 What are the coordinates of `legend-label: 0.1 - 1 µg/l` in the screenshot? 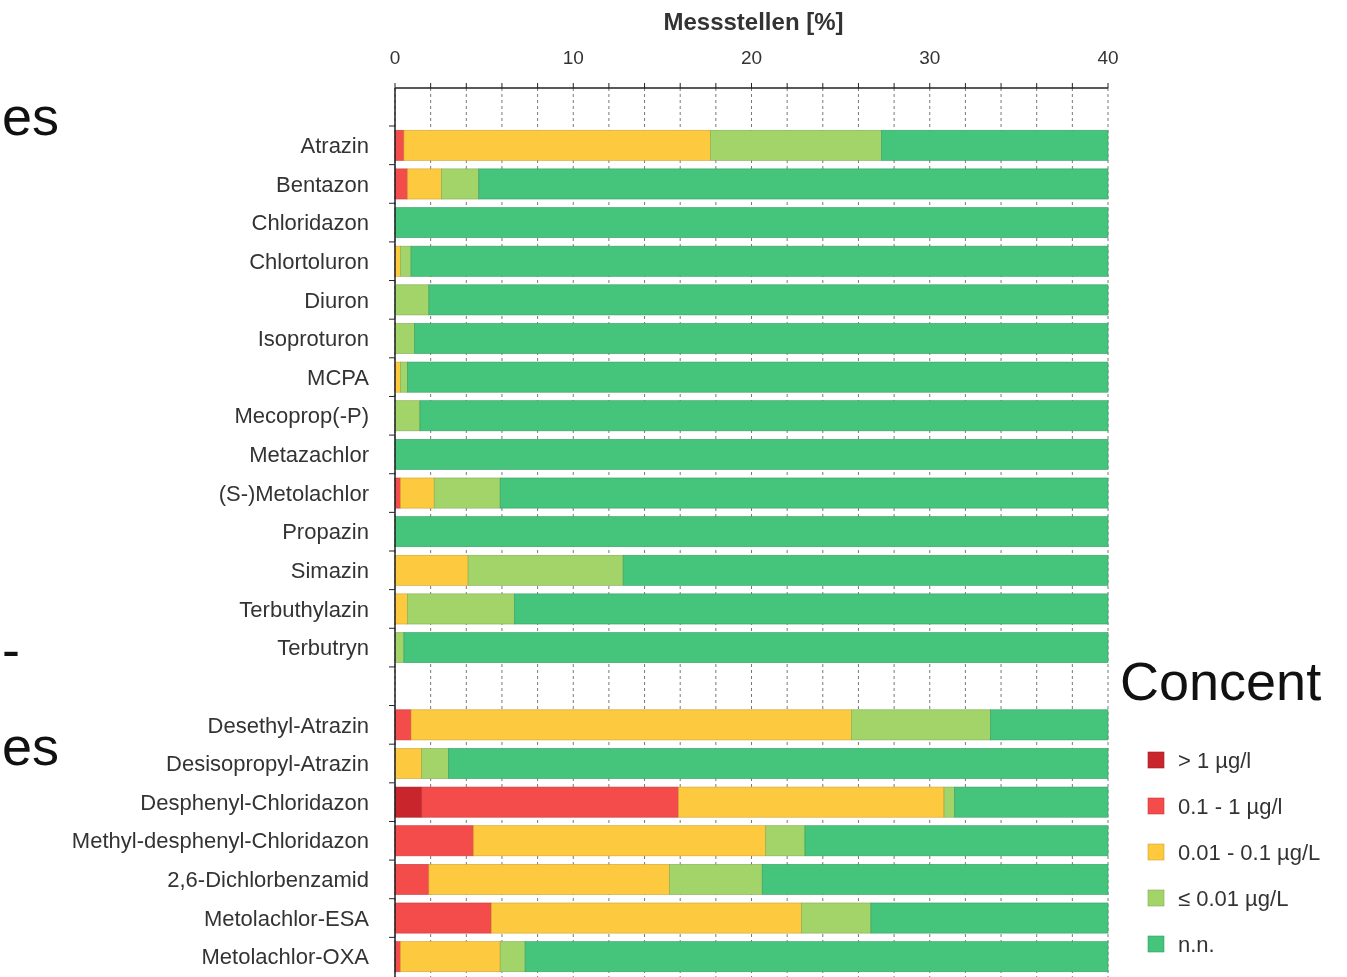 It's located at (1230, 806).